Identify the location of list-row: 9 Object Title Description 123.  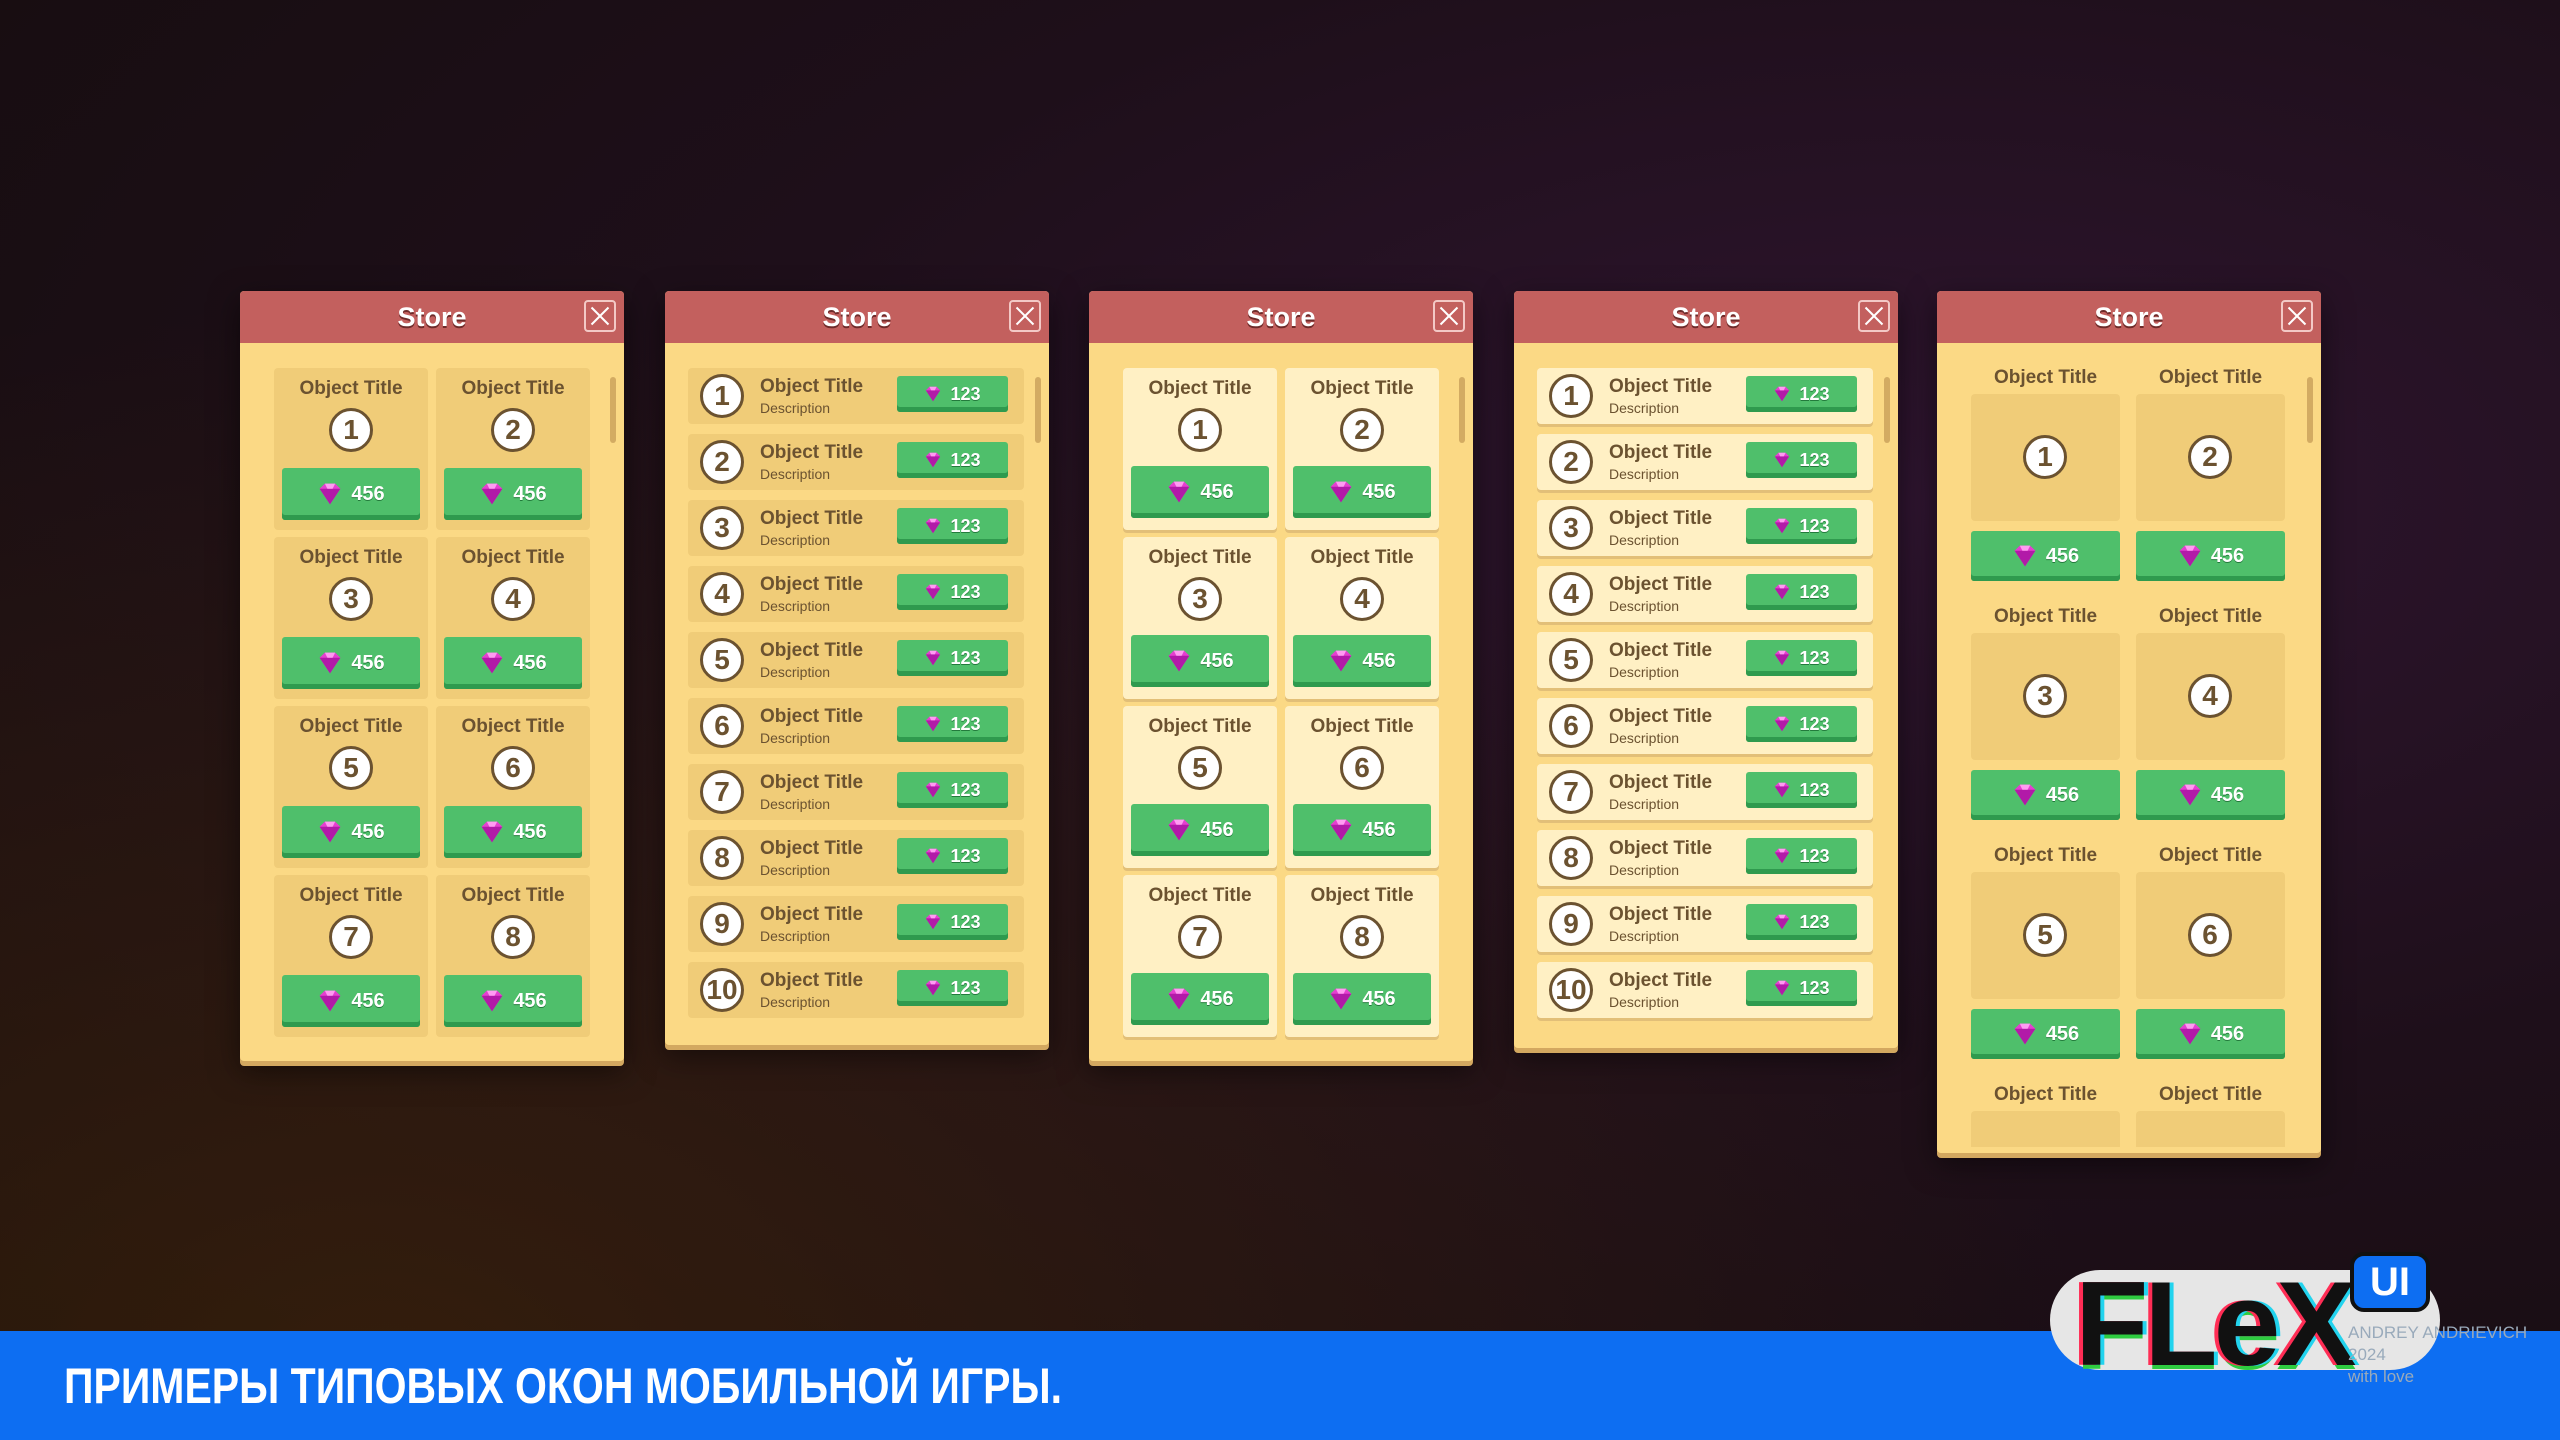
(1705, 924).